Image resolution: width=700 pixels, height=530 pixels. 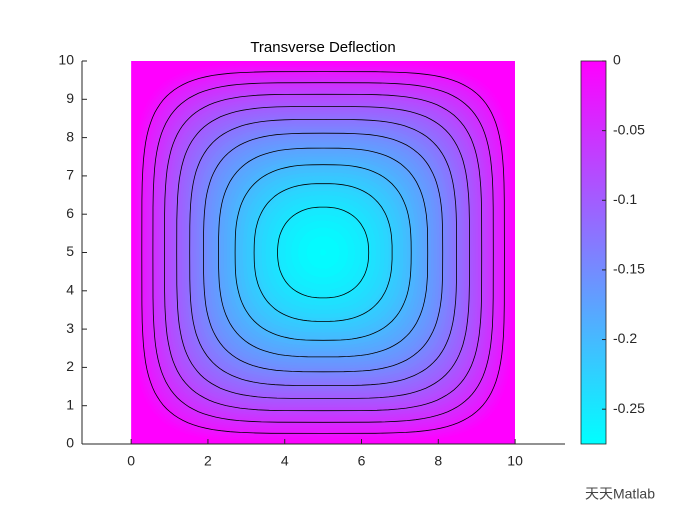 What do you see at coordinates (70, 98) in the screenshot?
I see `y-tick-label: 9` at bounding box center [70, 98].